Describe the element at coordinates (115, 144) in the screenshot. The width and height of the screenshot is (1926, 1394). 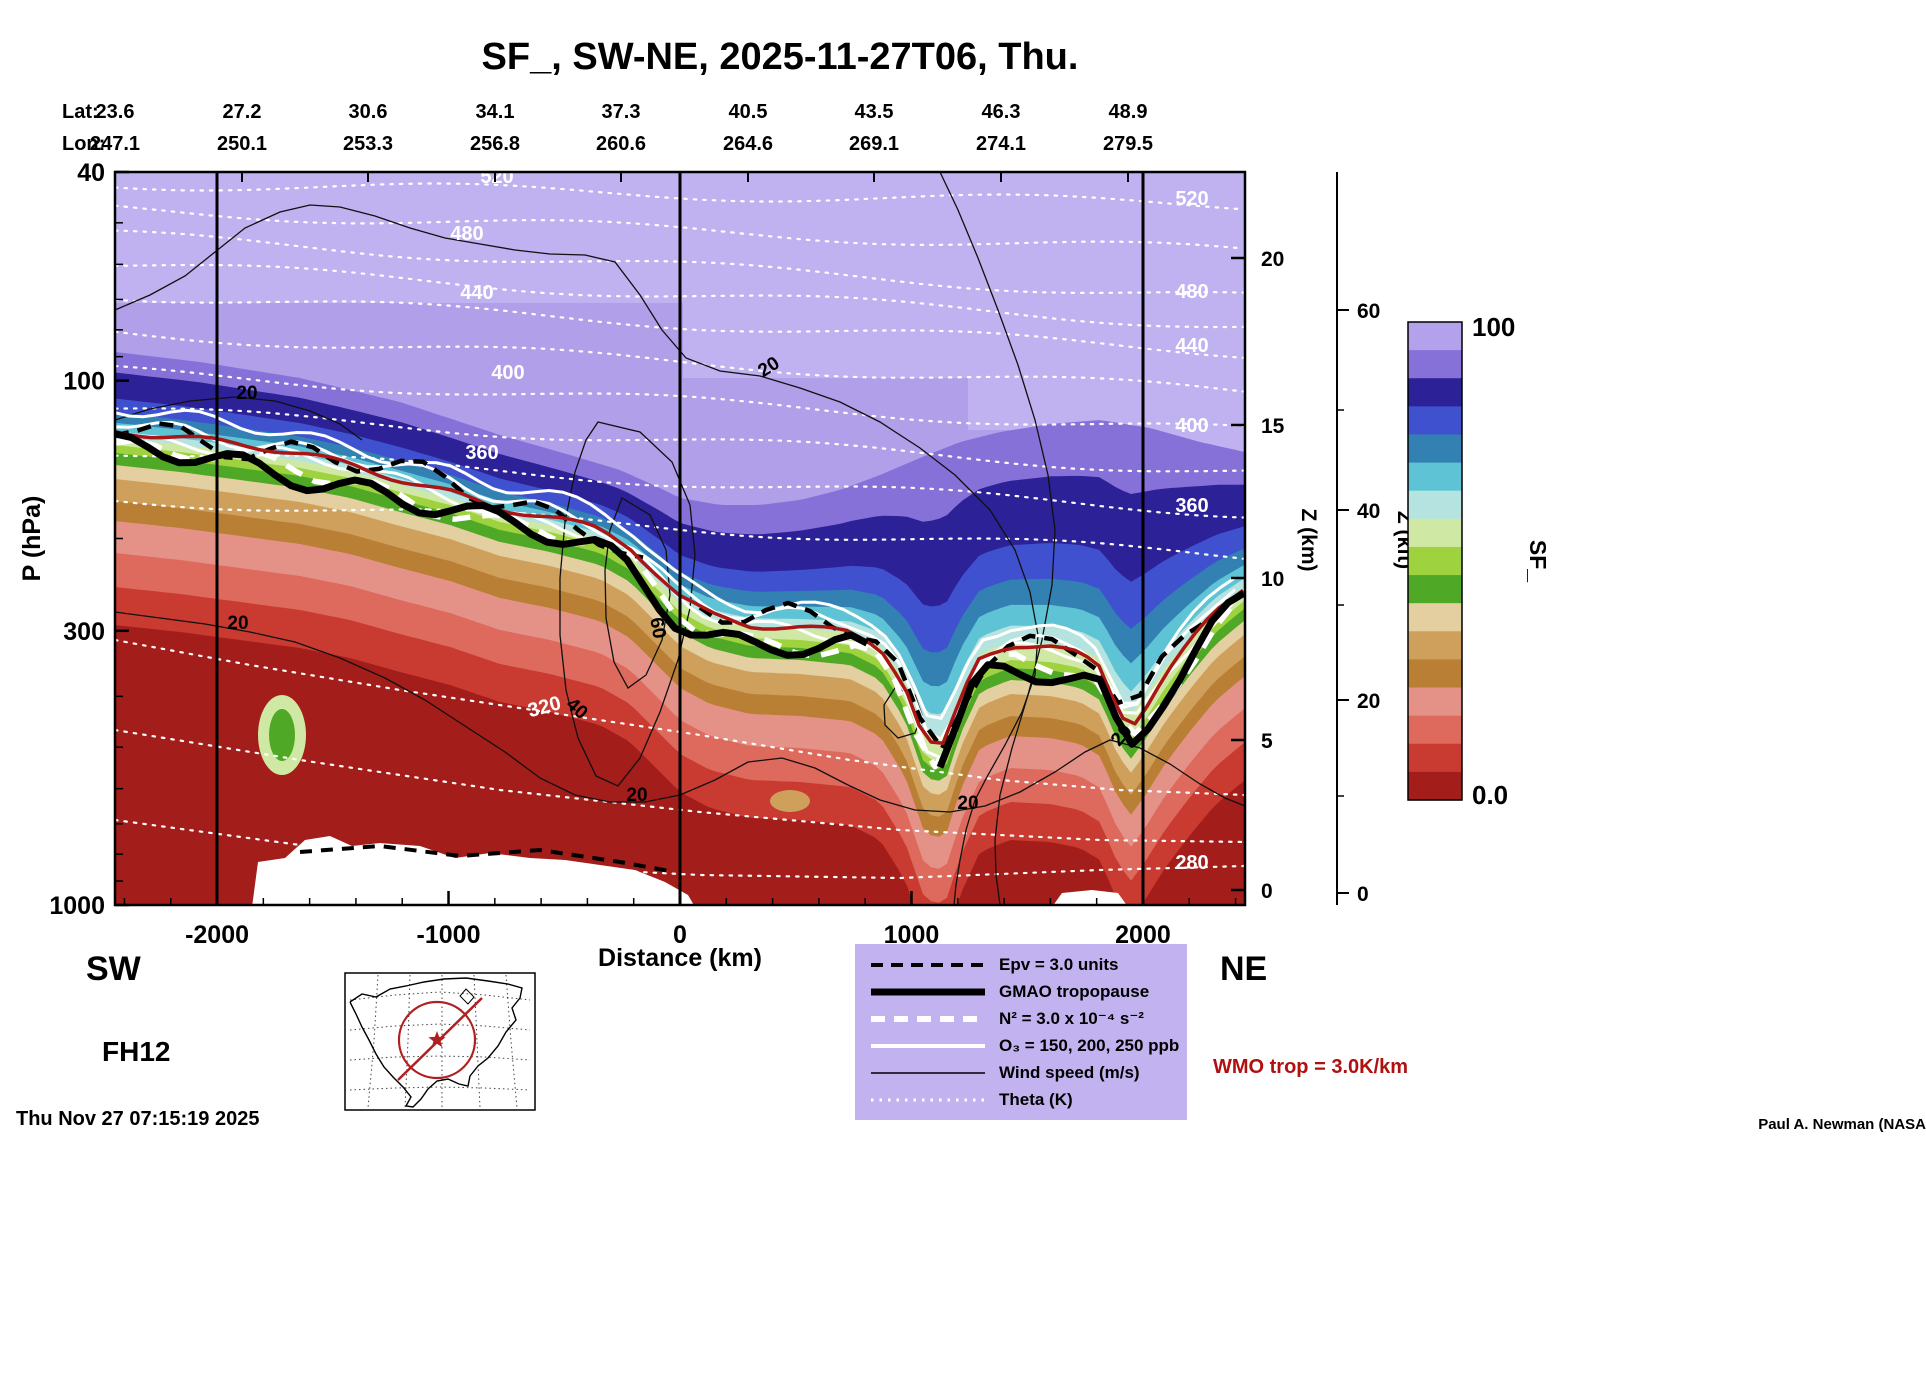
I see `lon-value: 247.1` at that location.